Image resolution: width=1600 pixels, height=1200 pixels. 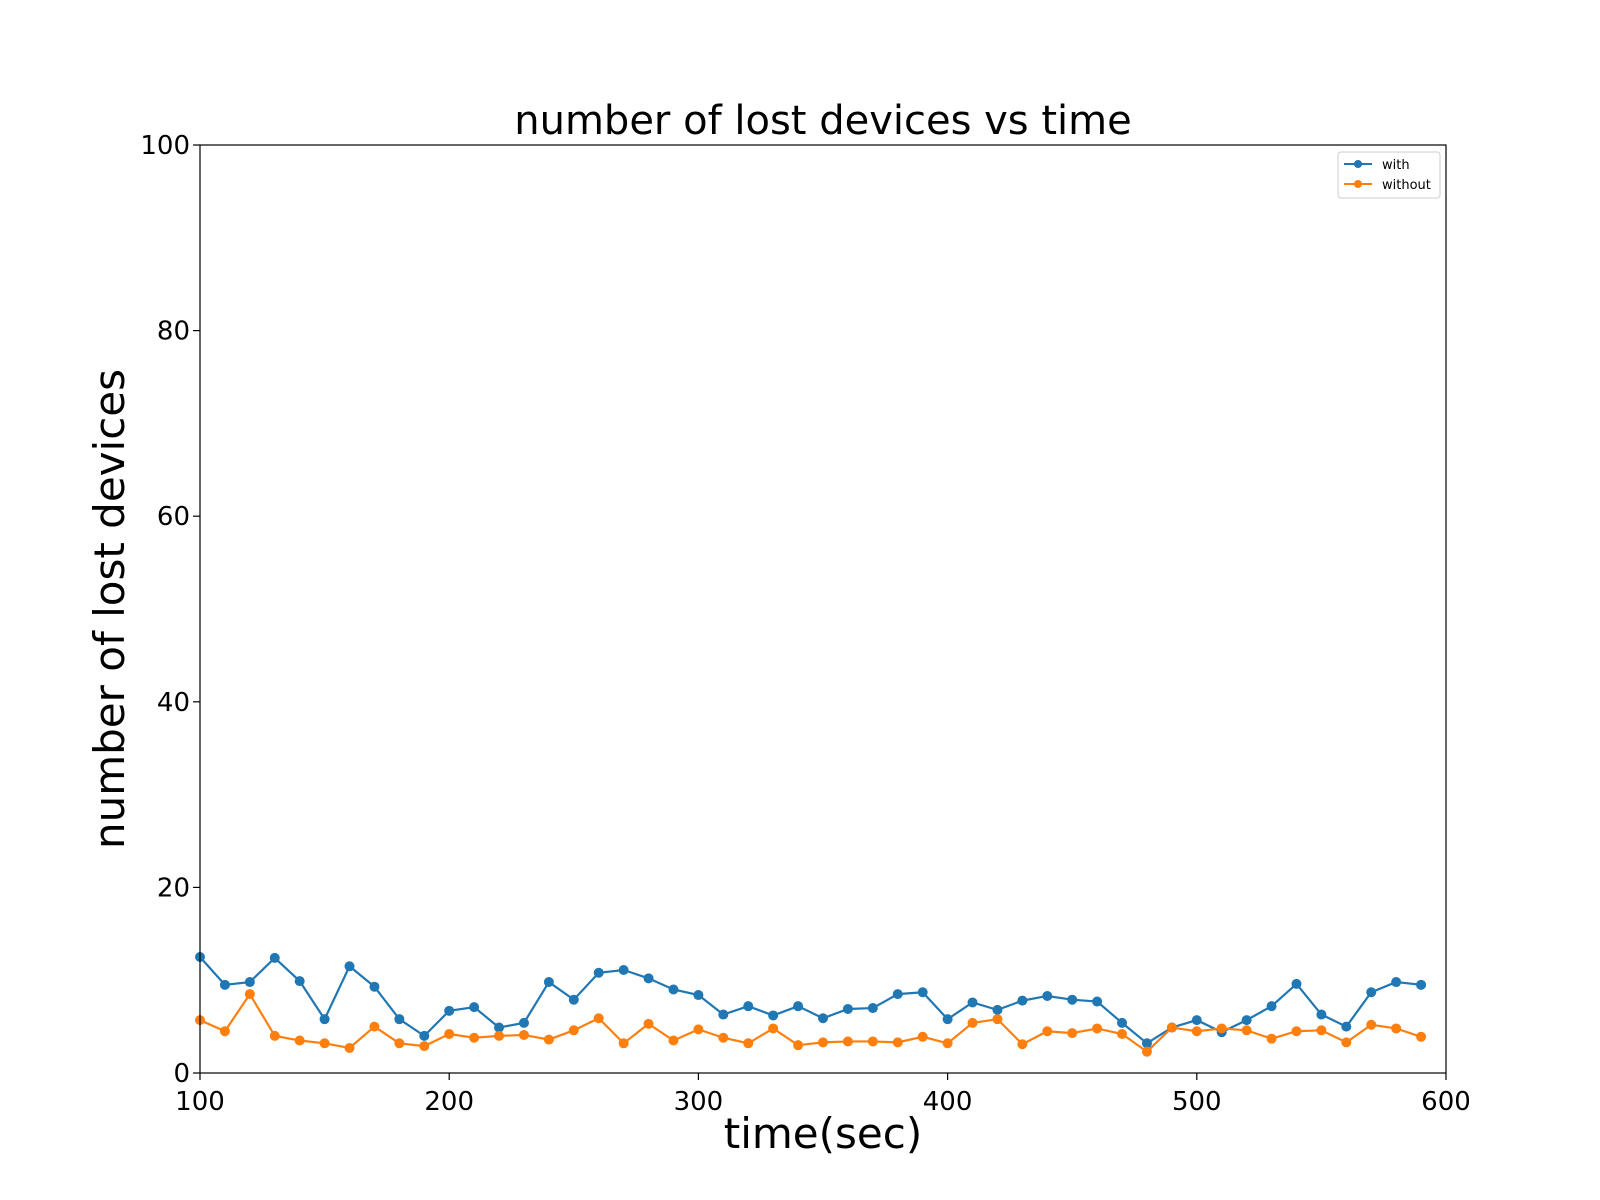 I want to click on y-tick-label: 20, so click(x=173, y=888).